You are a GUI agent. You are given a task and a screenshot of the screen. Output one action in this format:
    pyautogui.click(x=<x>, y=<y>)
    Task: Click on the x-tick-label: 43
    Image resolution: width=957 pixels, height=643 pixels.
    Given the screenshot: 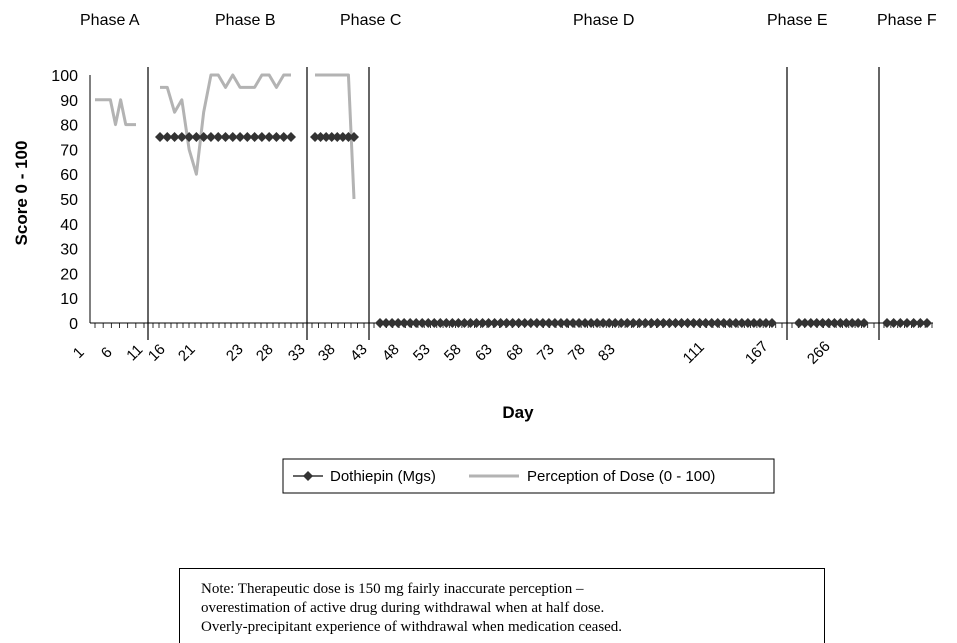 What is the action you would take?
    pyautogui.click(x=359, y=353)
    